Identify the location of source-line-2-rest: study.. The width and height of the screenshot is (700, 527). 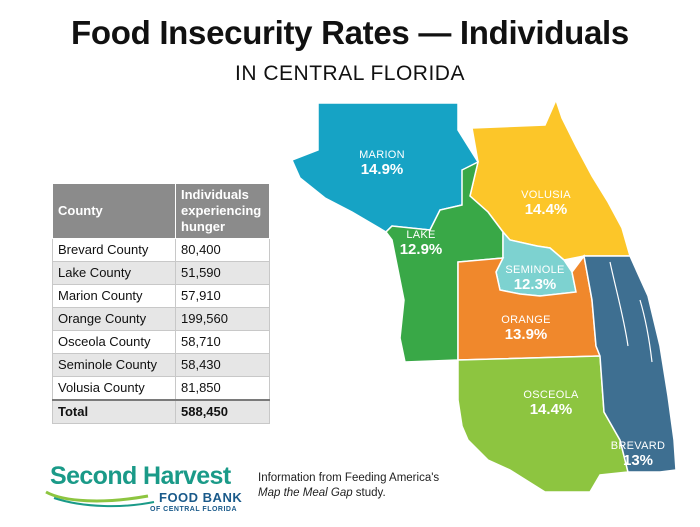
(369, 493).